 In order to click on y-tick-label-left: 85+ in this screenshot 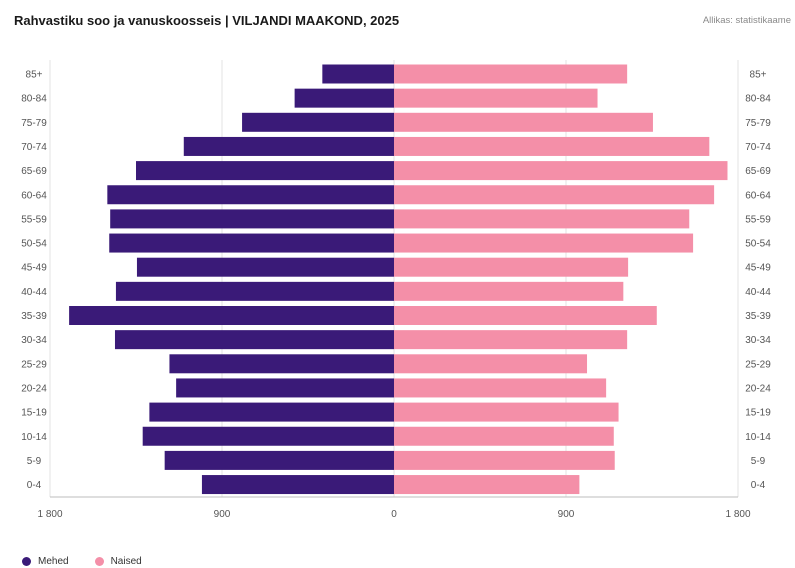, I will do `click(34, 75)`.